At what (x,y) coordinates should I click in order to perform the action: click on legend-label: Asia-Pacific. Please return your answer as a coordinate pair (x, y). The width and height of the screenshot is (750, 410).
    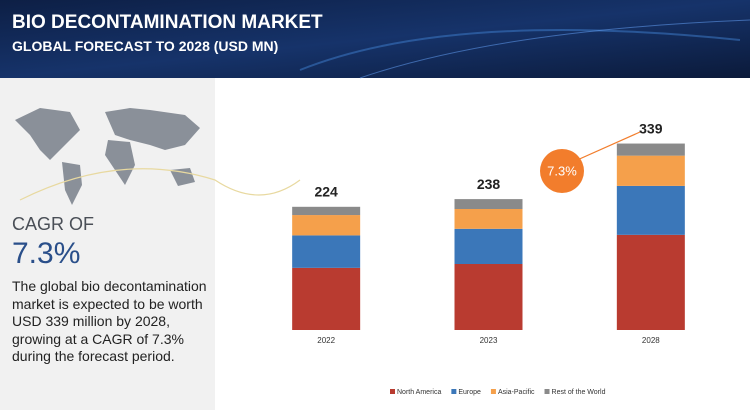
    Looking at the image, I should click on (516, 392).